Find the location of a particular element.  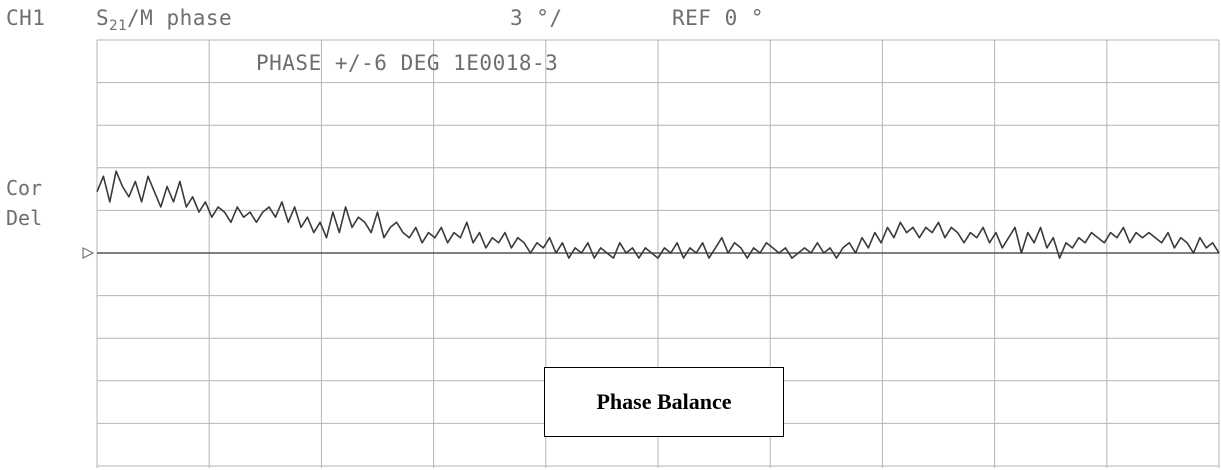

scale-label: 3 °/ is located at coordinates (536, 18).